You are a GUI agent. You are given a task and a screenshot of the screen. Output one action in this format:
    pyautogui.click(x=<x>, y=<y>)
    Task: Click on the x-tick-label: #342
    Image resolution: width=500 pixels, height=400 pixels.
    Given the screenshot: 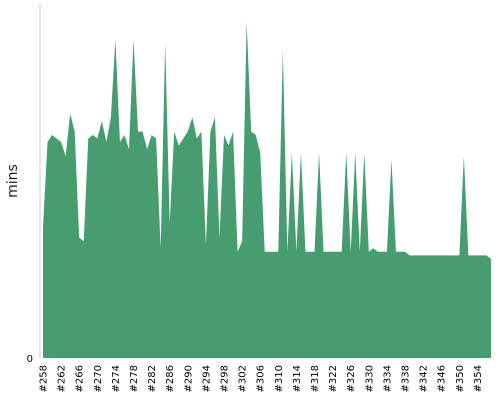 What is the action you would take?
    pyautogui.click(x=424, y=378)
    